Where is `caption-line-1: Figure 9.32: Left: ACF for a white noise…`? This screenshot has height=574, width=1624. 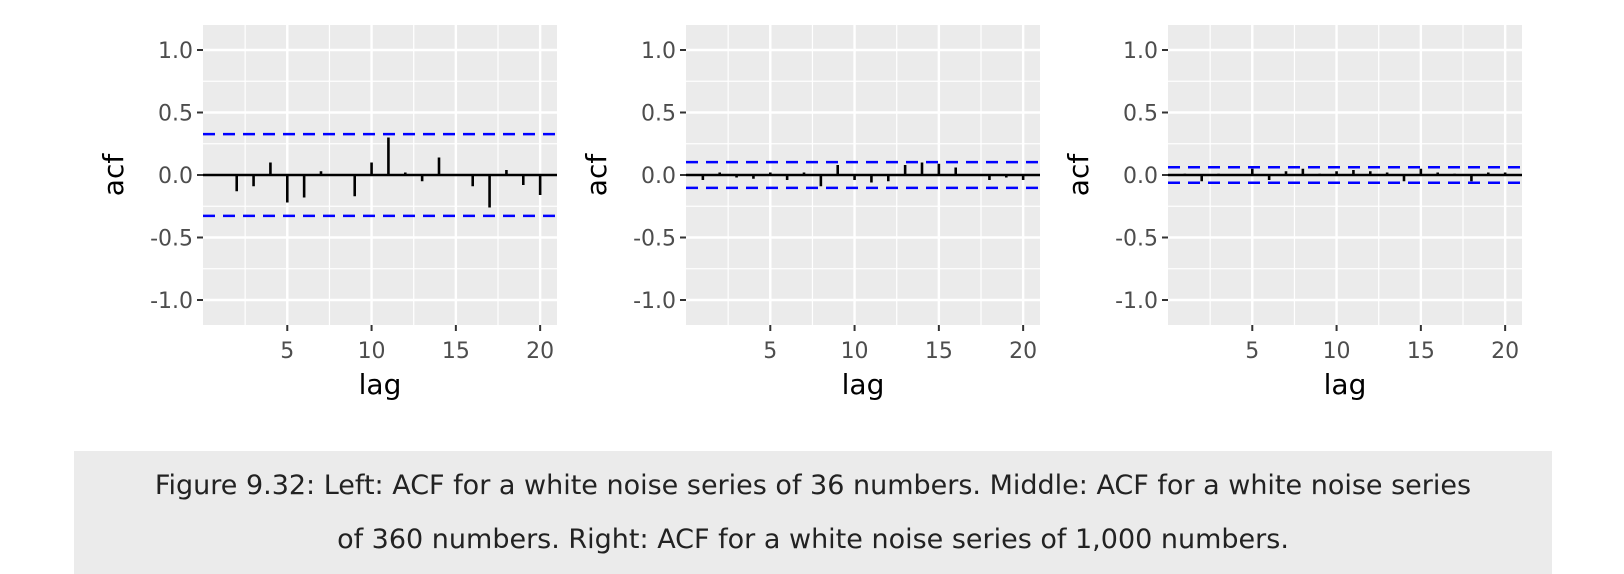 caption-line-1: Figure 9.32: Left: ACF for a white noise… is located at coordinates (813, 485).